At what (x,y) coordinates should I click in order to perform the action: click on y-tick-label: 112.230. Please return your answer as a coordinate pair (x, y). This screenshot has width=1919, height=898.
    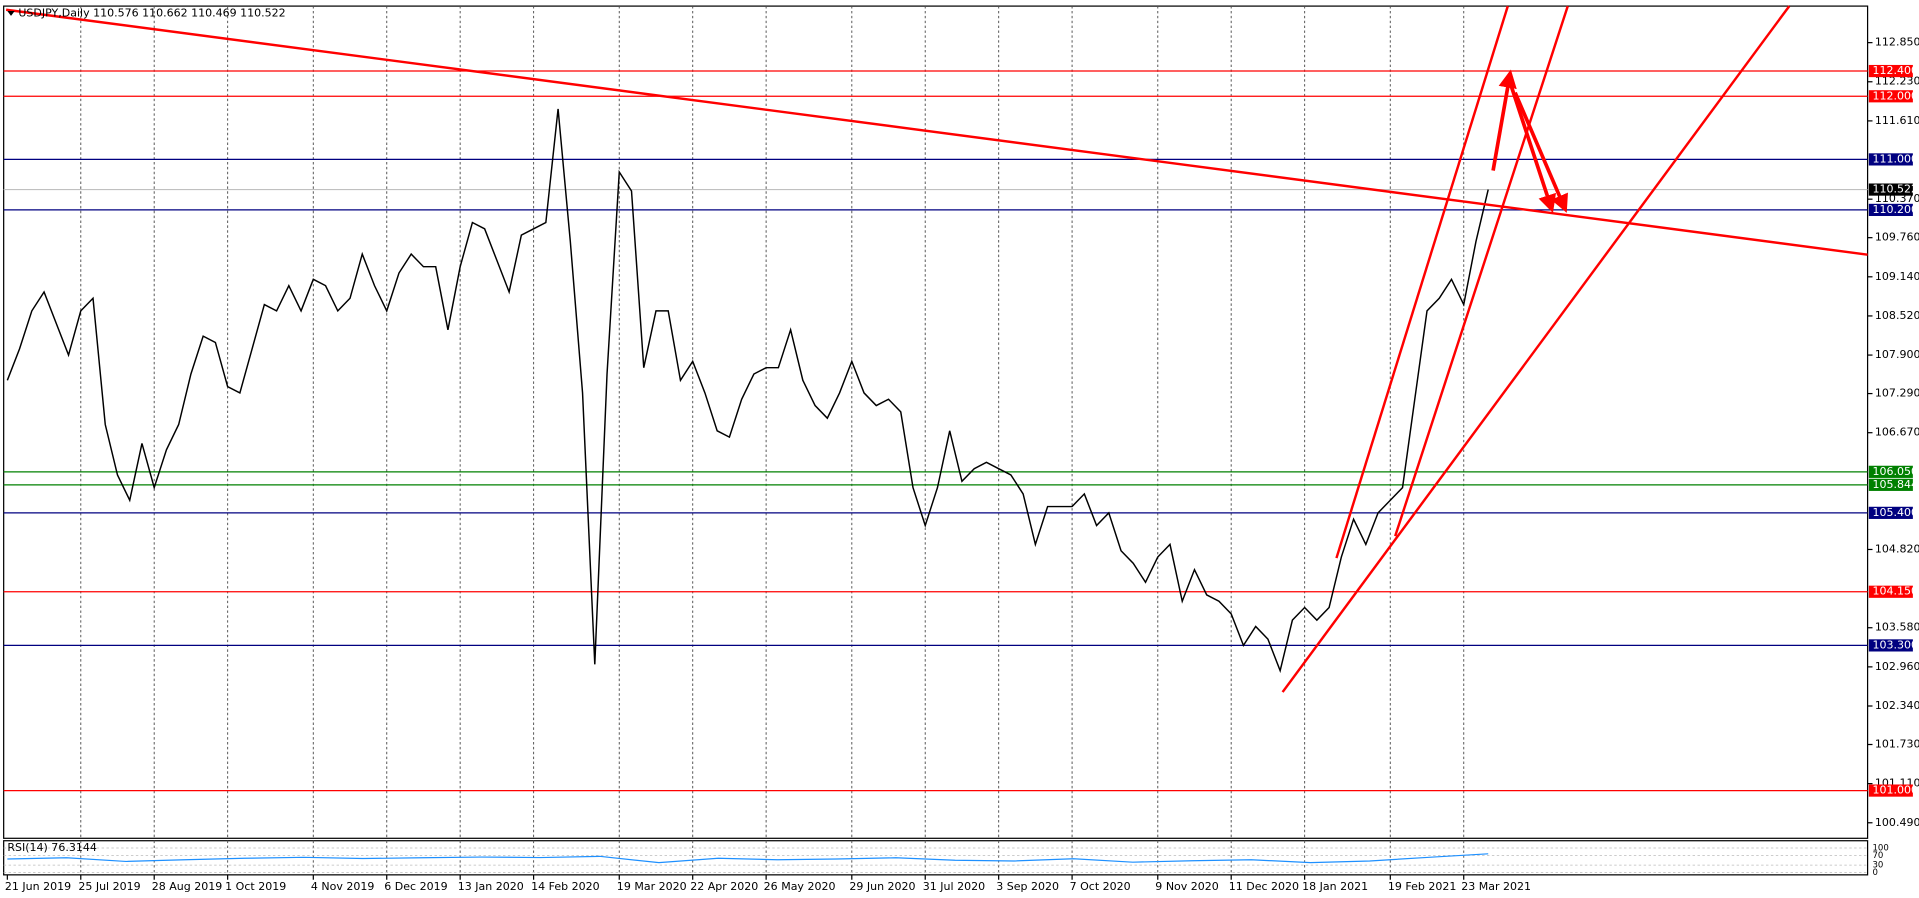
    Looking at the image, I should click on (1897, 81).